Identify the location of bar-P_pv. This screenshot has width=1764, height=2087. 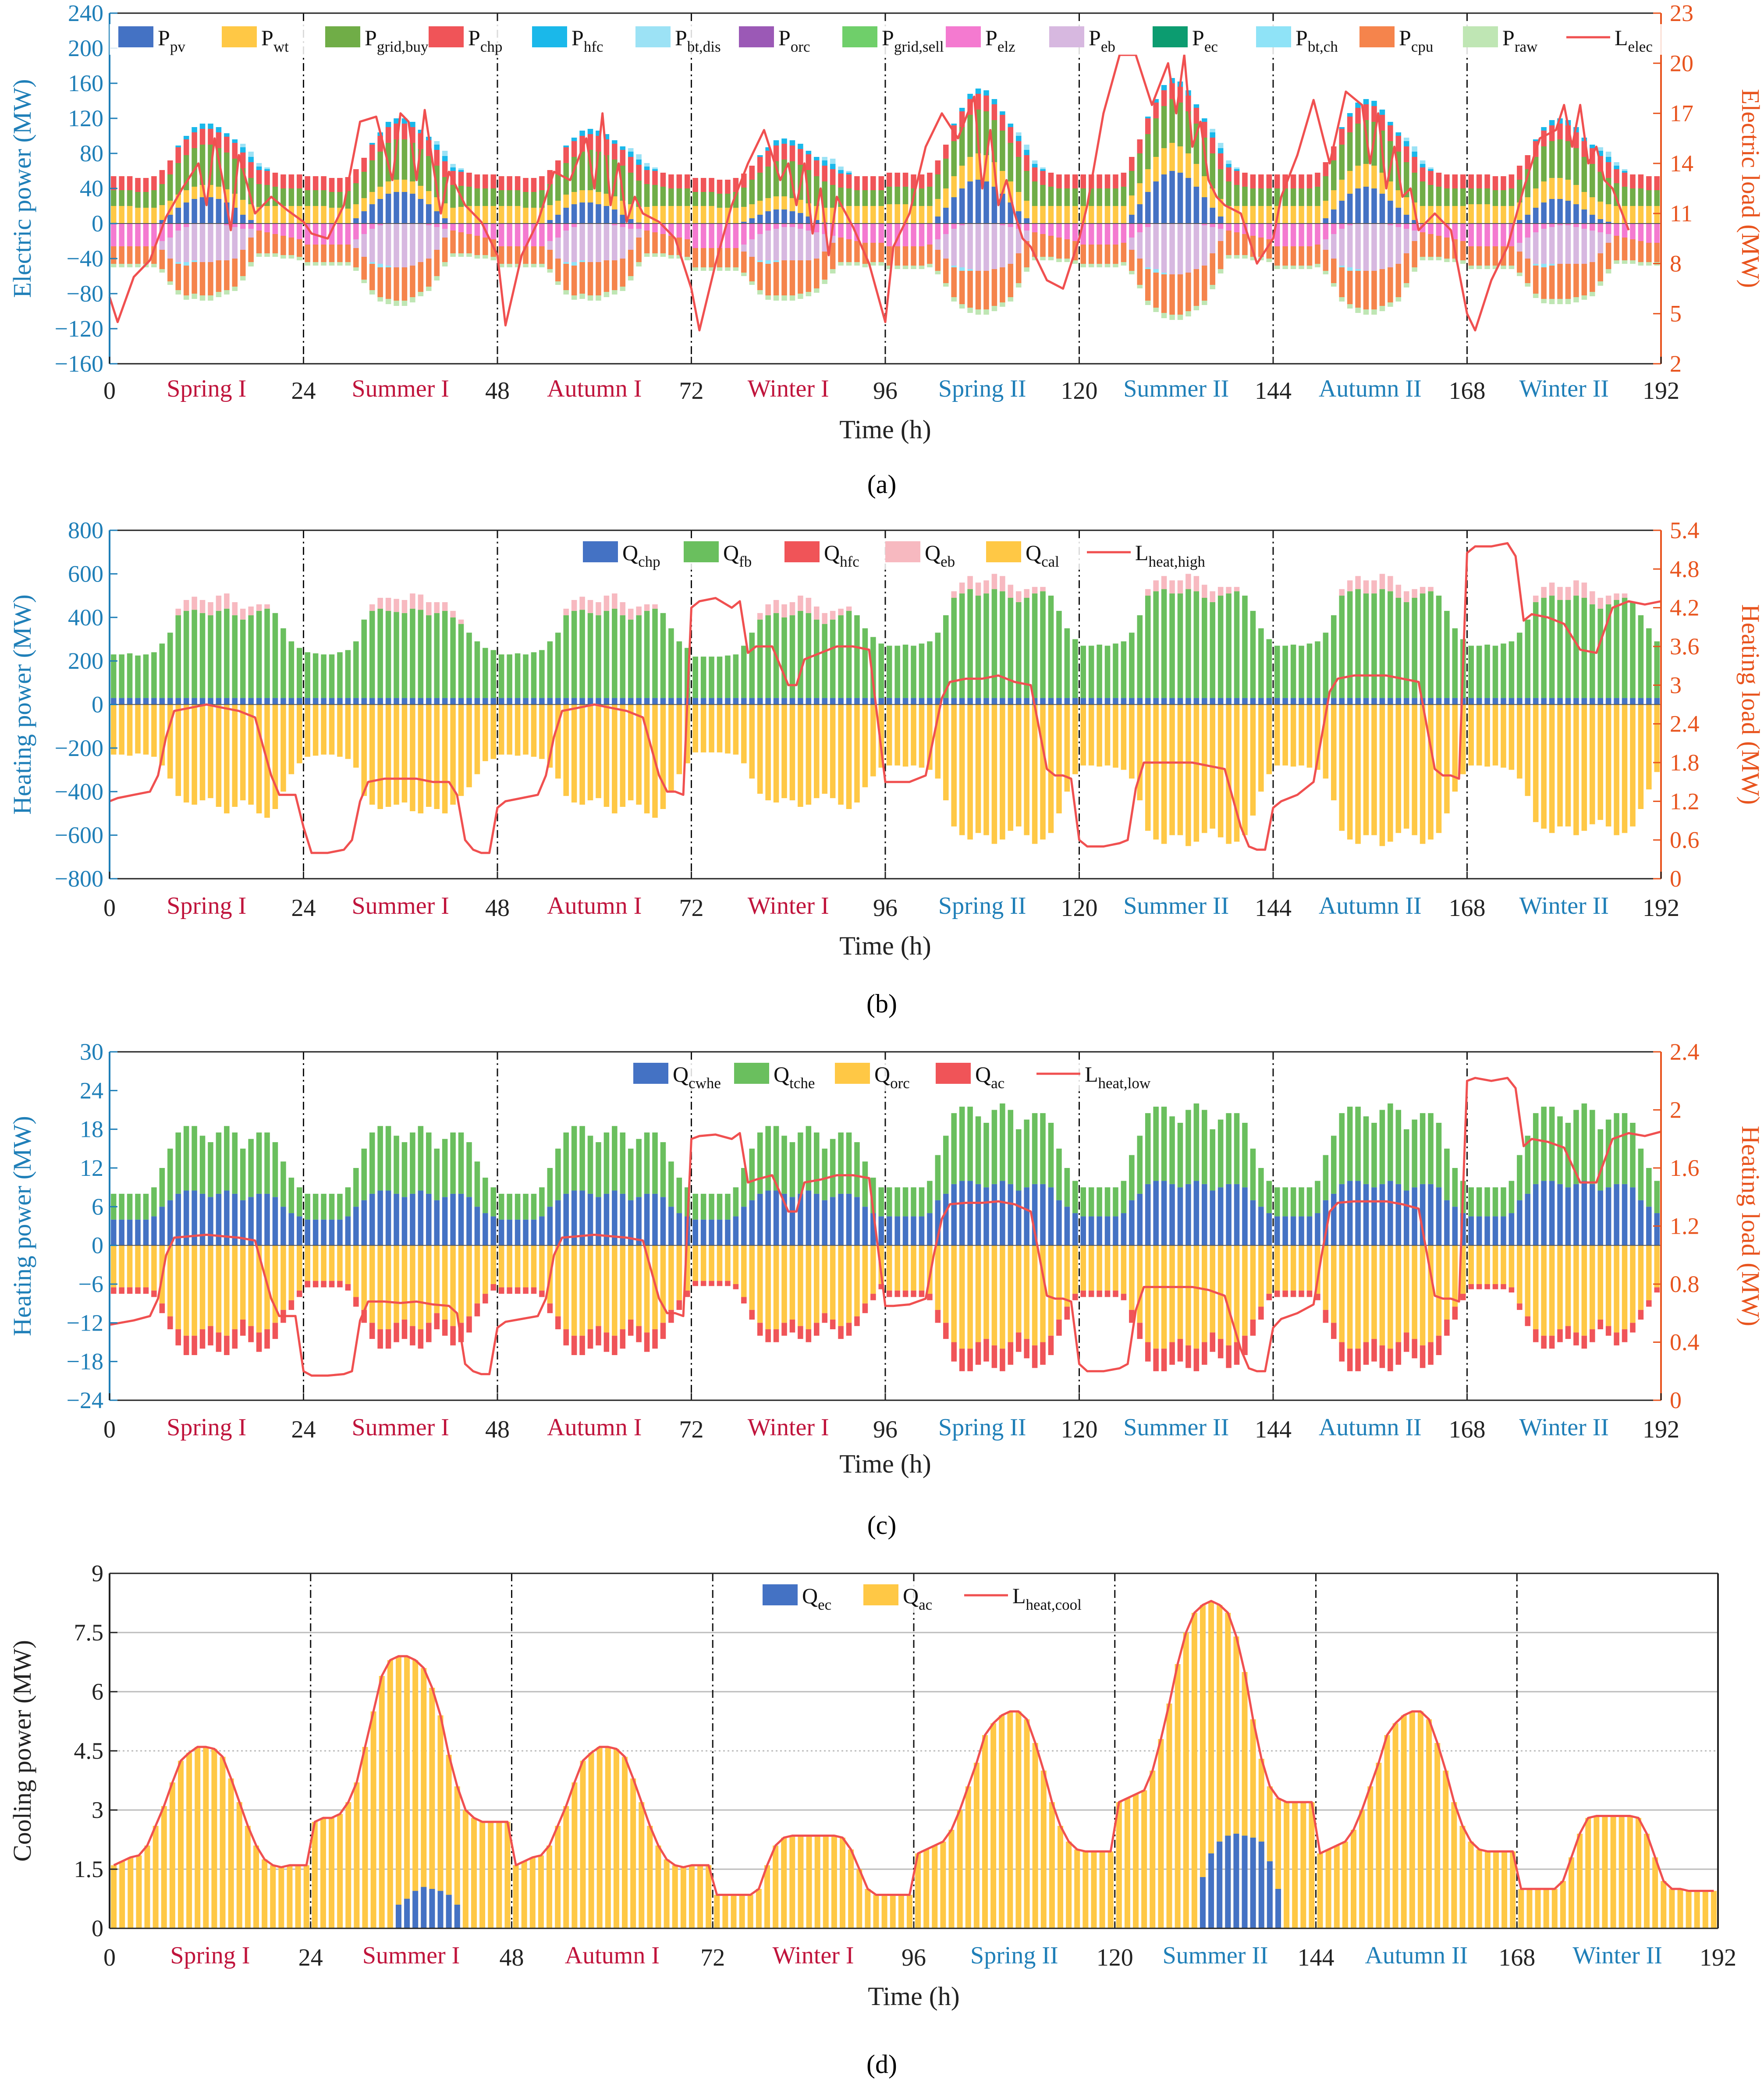
(372, 214).